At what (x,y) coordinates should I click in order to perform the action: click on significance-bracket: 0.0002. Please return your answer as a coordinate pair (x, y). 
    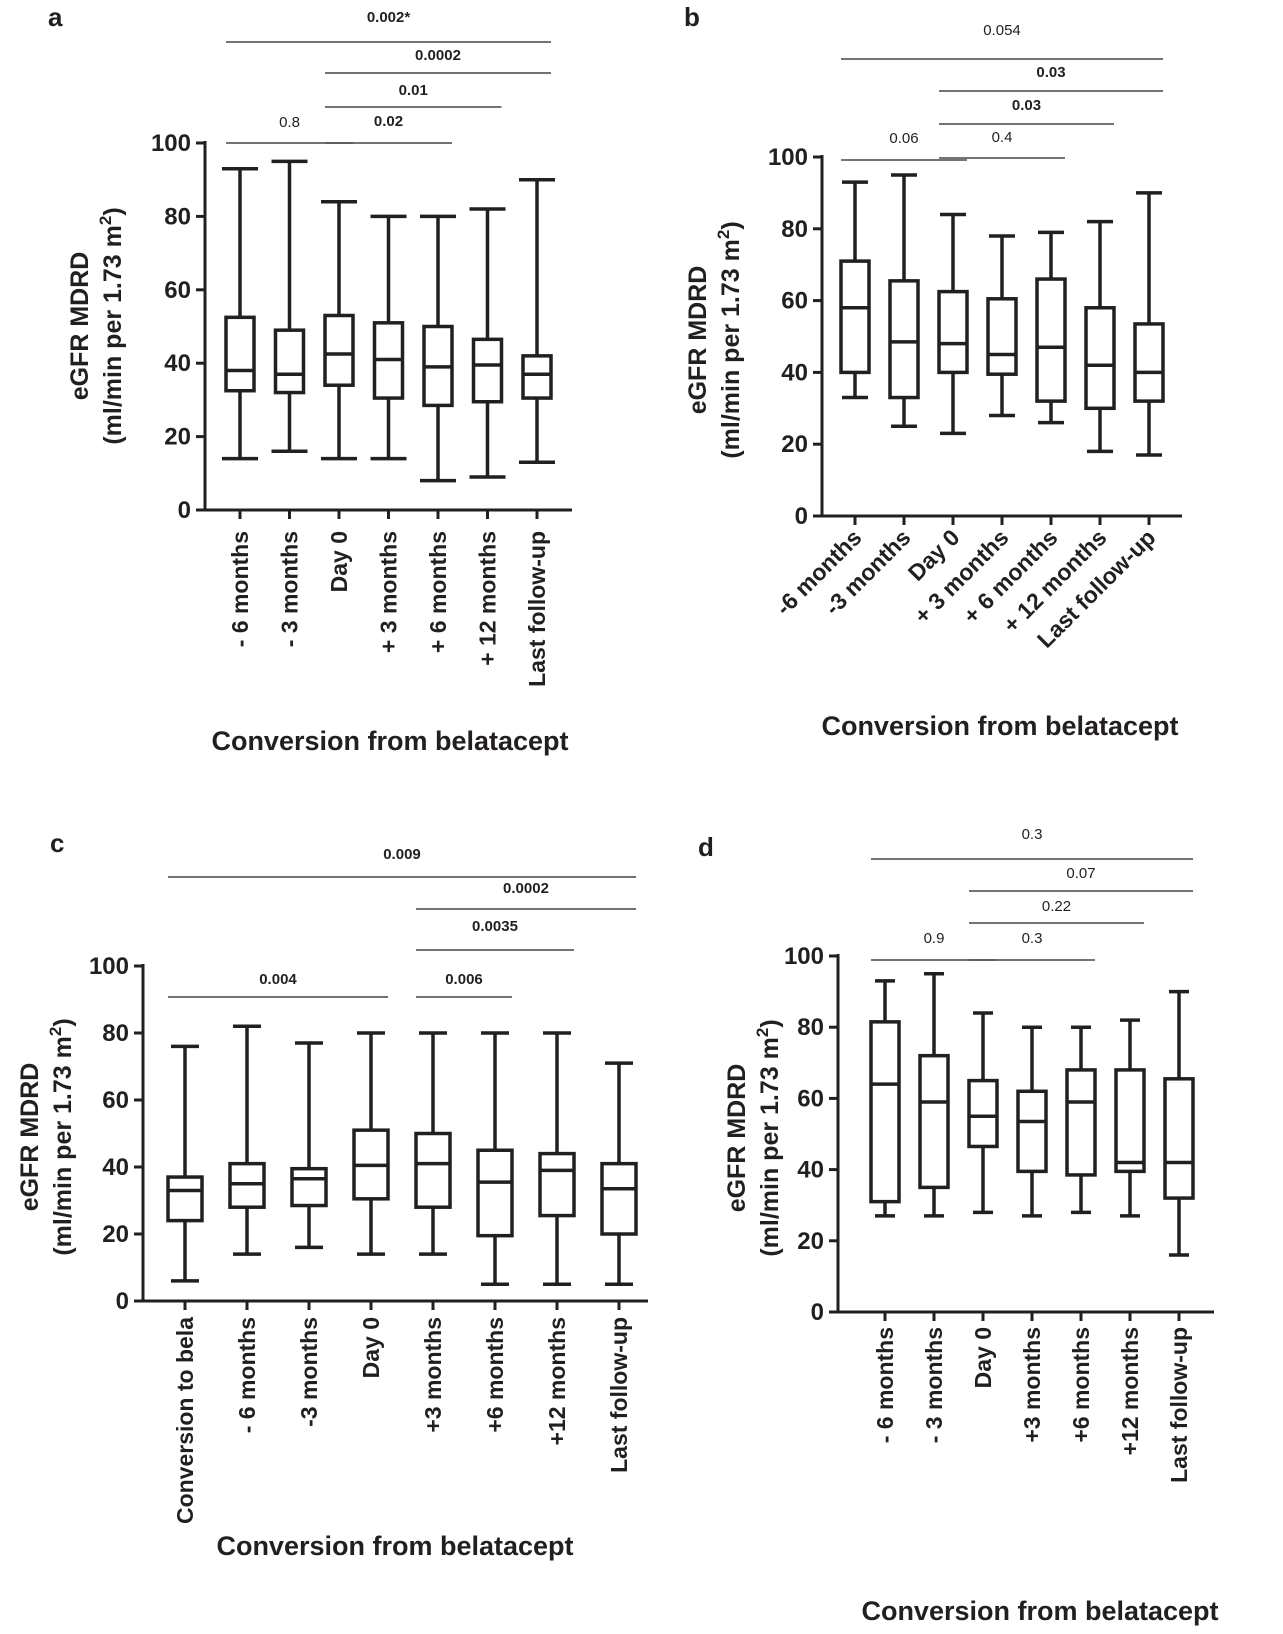
    Looking at the image, I should click on (526, 895).